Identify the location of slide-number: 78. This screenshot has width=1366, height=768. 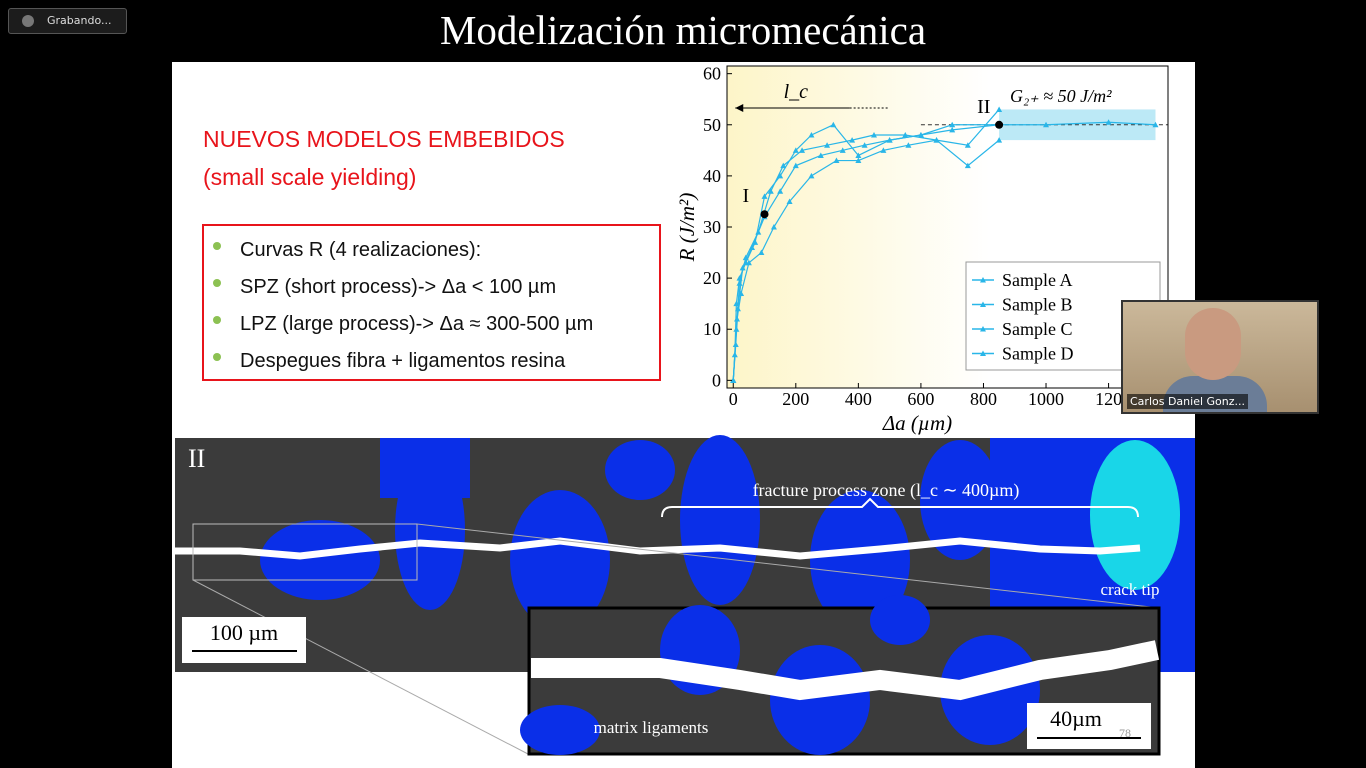
(1125, 733).